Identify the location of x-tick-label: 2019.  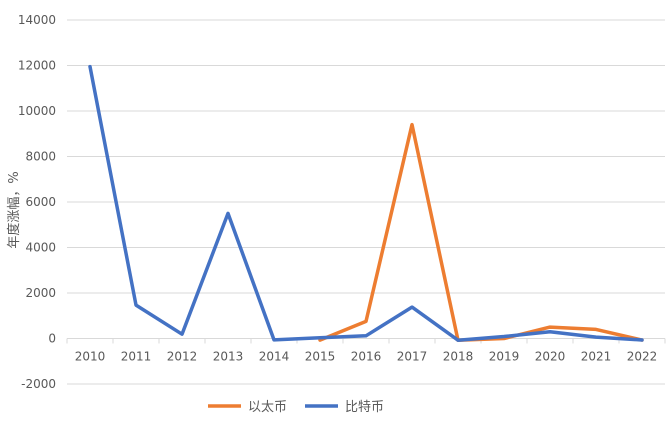
(504, 357).